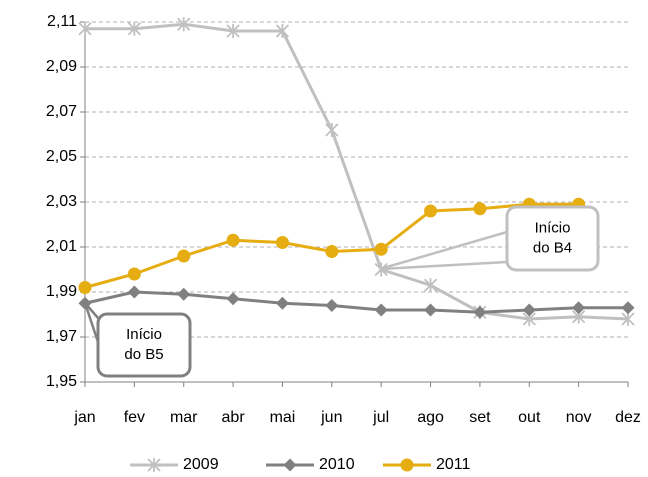 This screenshot has height=477, width=648. What do you see at coordinates (283, 417) in the screenshot?
I see `x-tick-label: mai` at bounding box center [283, 417].